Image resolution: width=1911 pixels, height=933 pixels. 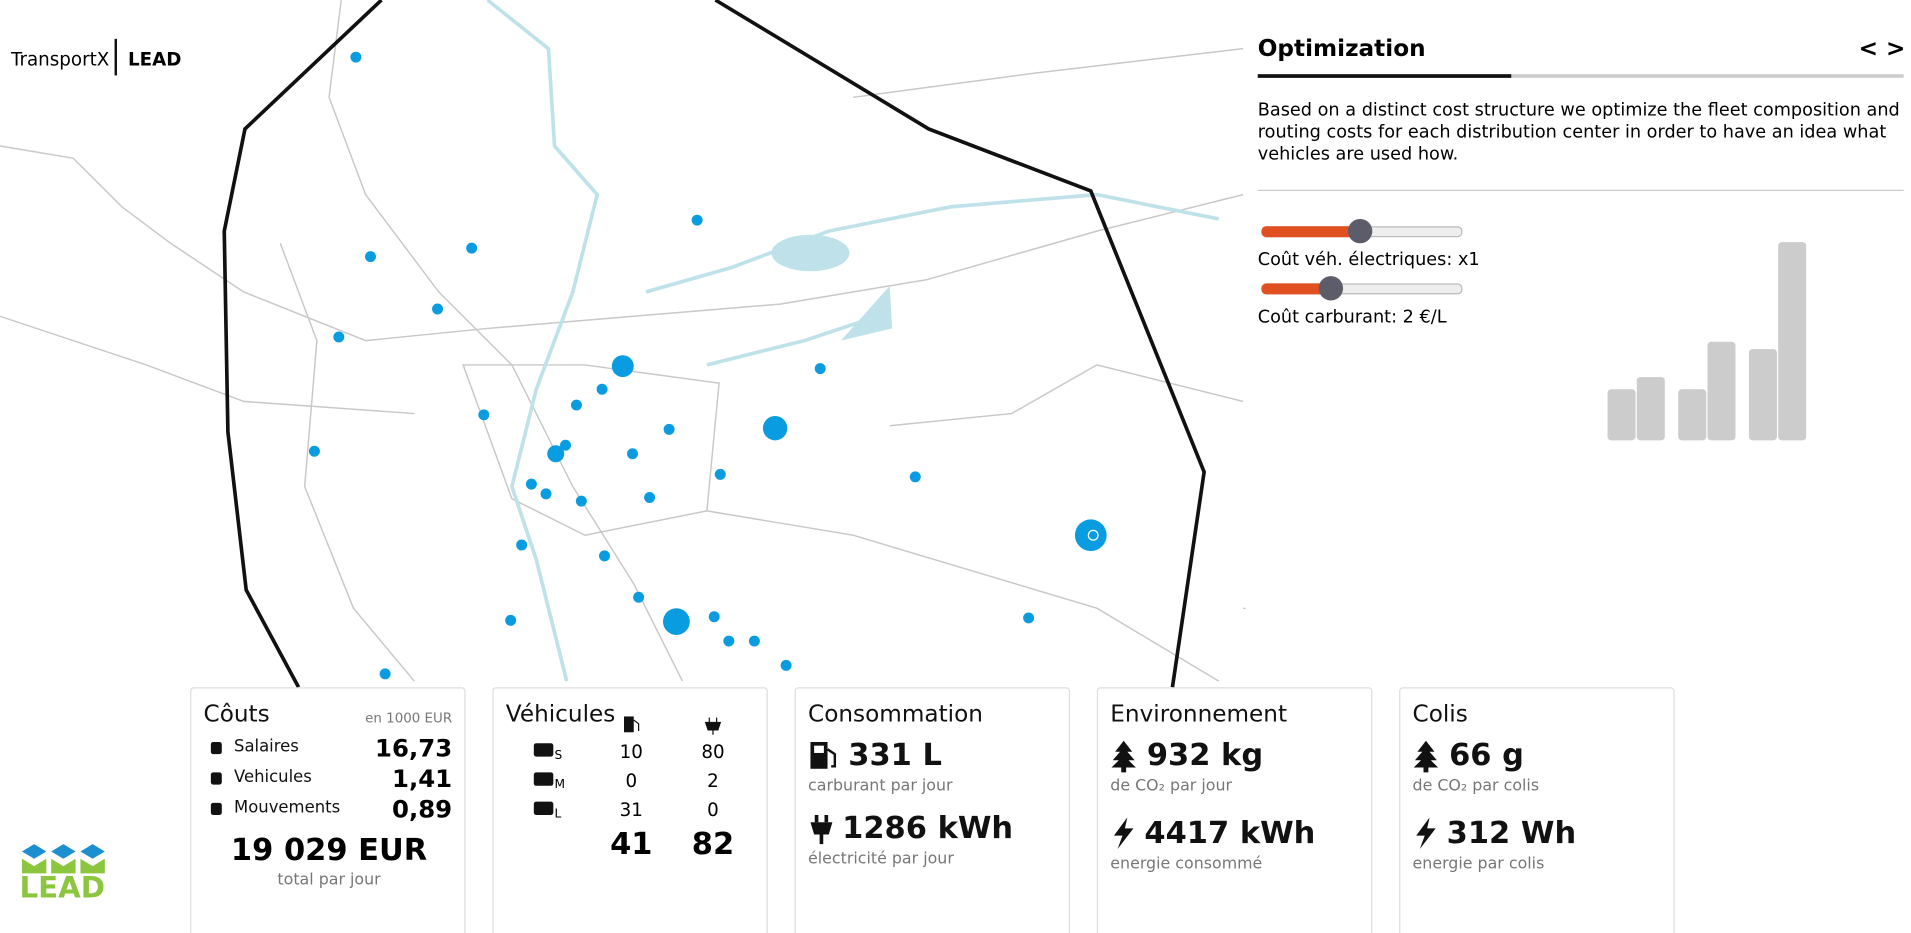 What do you see at coordinates (1341, 49) in the screenshot?
I see `panel-title: Optimization` at bounding box center [1341, 49].